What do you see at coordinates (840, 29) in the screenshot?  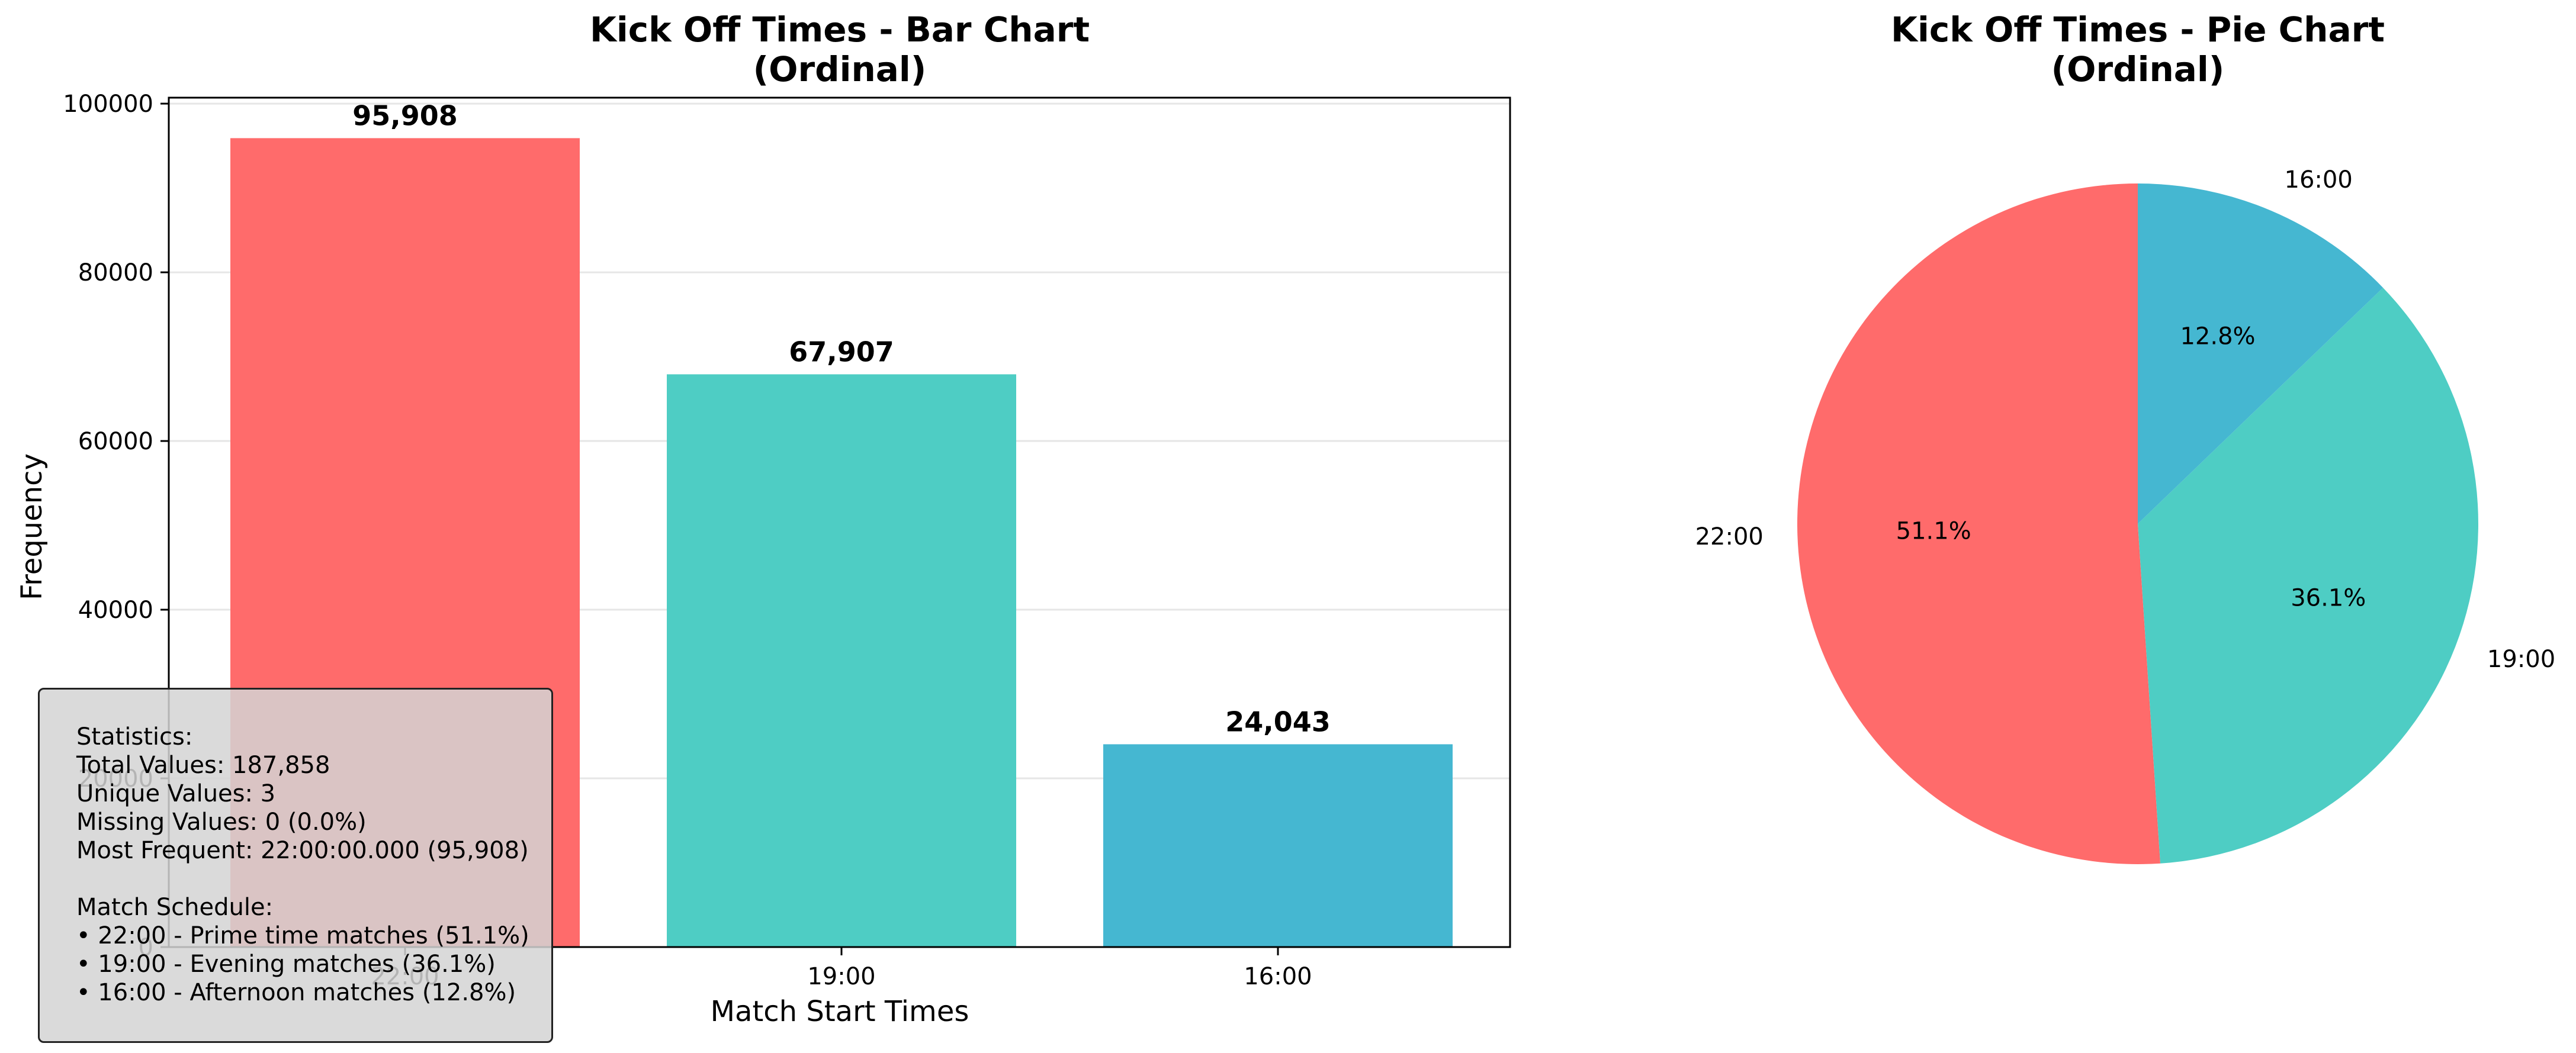 I see `bar-chart-title-line-1: Kick Off Times - Bar Chart` at bounding box center [840, 29].